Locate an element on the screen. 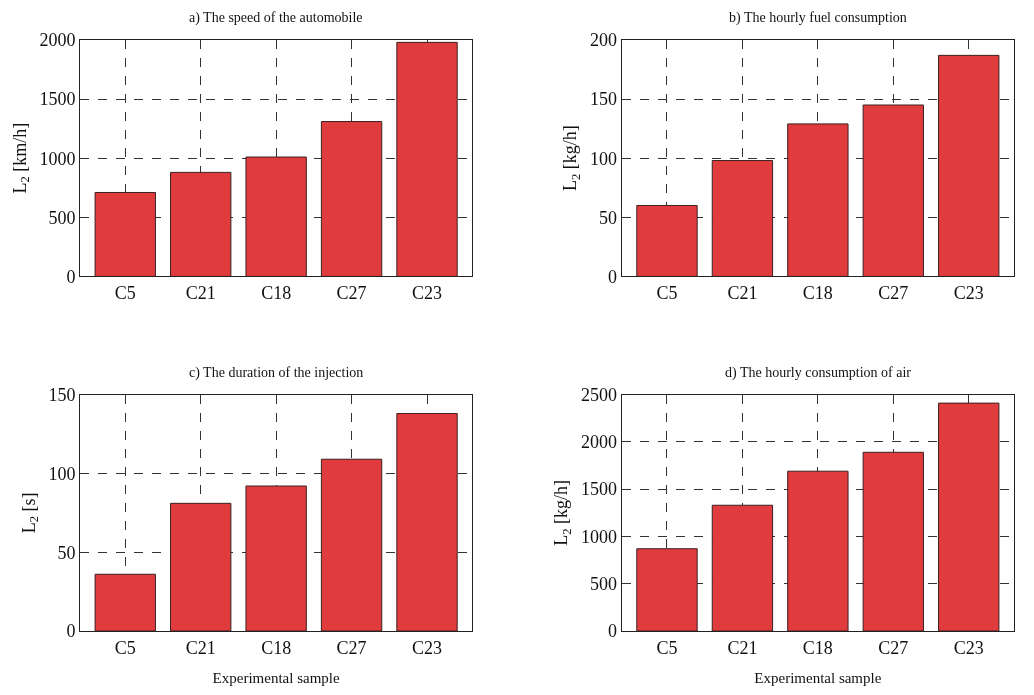 This screenshot has width=1034, height=695. y-tick-label: 2500 is located at coordinates (599, 394).